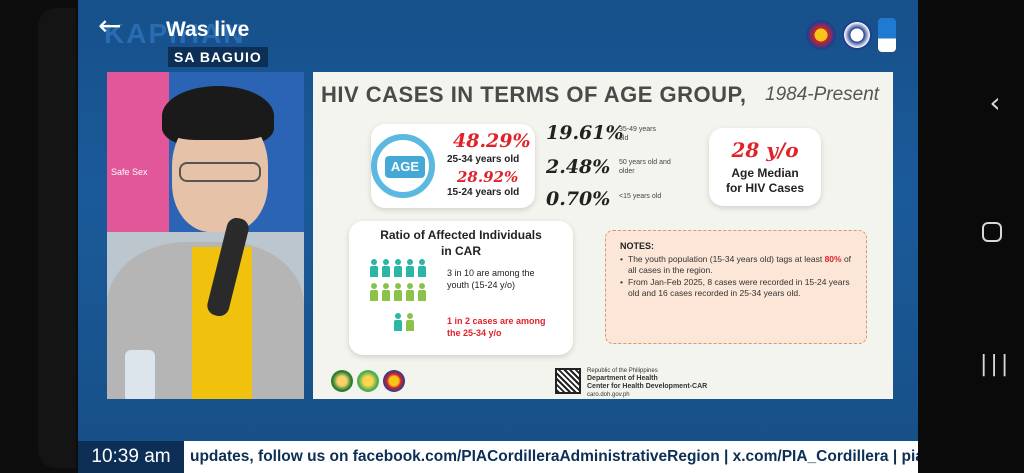 This screenshot has height=473, width=1024. What do you see at coordinates (585, 133) in the screenshot?
I see `stat-value-35-49: 19.61%` at bounding box center [585, 133].